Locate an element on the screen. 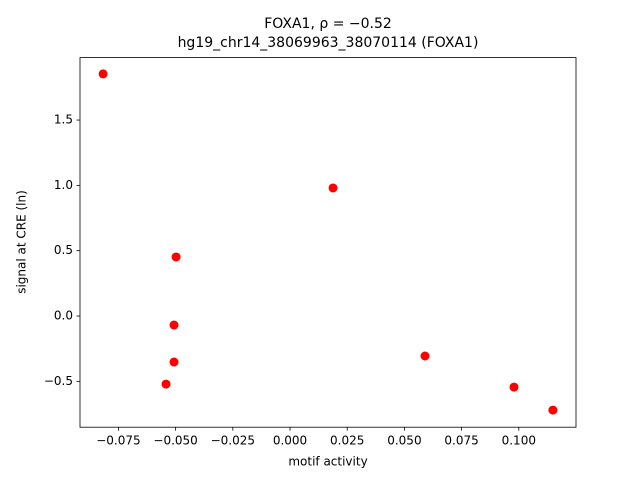 This screenshot has width=640, height=480. x-tick-label: −0.025 is located at coordinates (233, 441).